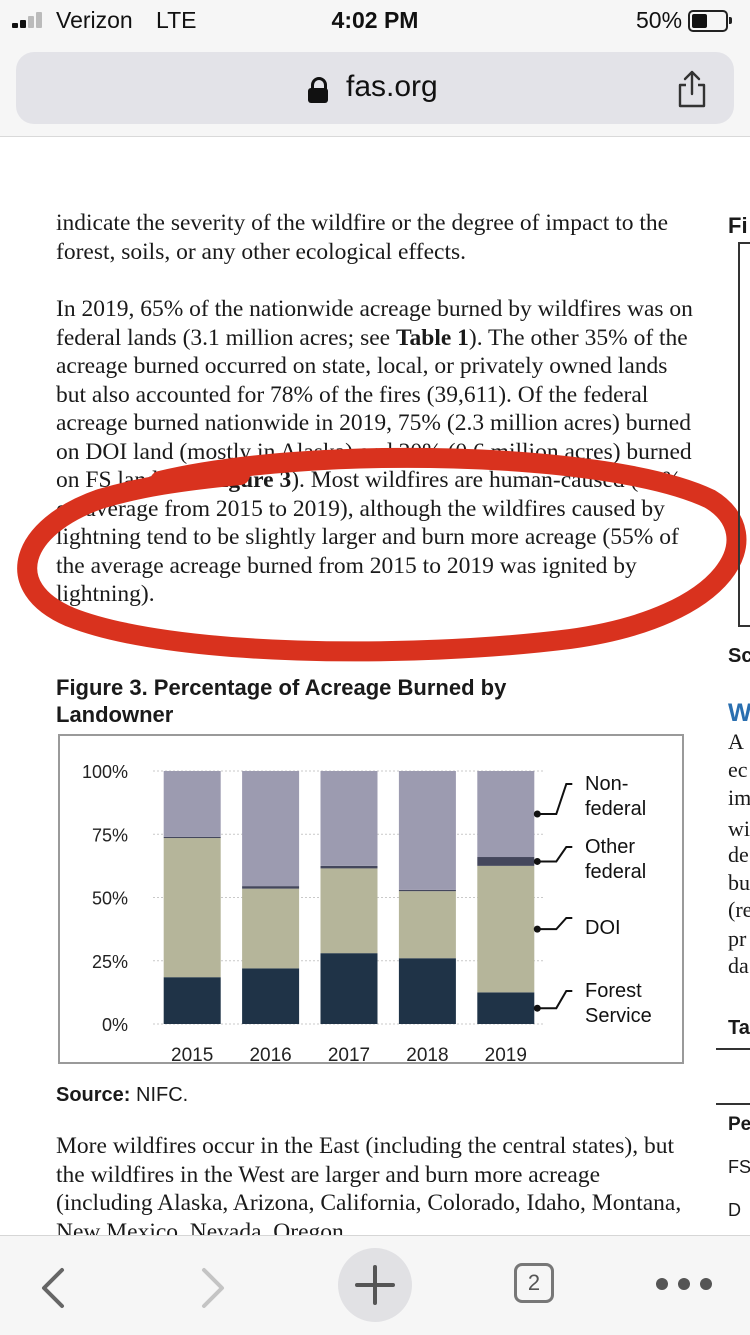 This screenshot has height=1335, width=750. What do you see at coordinates (738, 965) in the screenshot?
I see `right-column-text-line: da` at bounding box center [738, 965].